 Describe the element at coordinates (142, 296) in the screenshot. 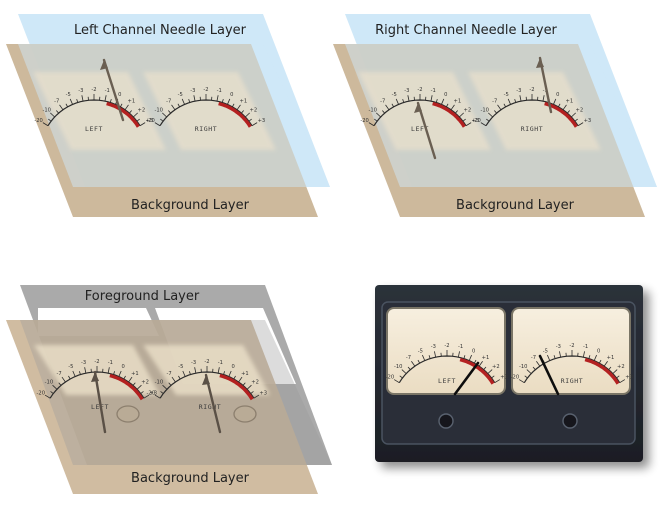

I see `panel-top-label: Foreground Layer` at that location.